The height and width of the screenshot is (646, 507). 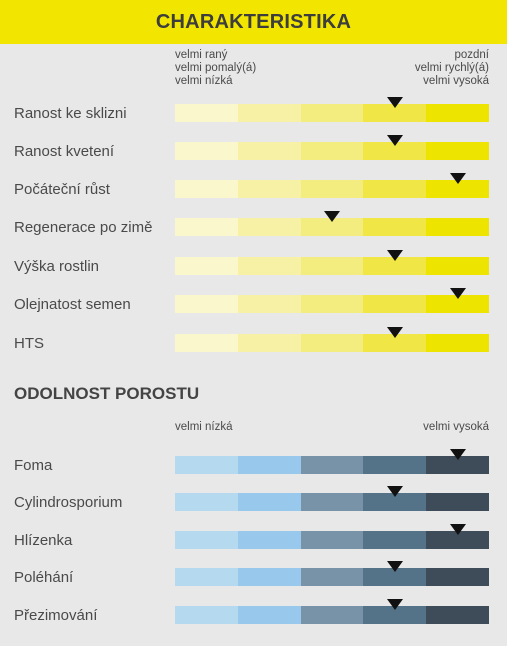 I want to click on characteristic-row-label: Olejnatost semen, so click(x=72, y=304).